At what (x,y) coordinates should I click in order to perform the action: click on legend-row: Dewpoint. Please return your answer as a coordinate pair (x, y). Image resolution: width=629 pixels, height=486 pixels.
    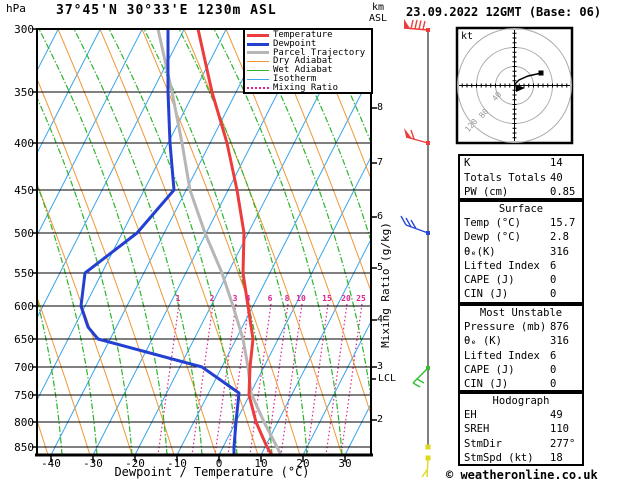
    Looking at the image, I should click on (309, 43).